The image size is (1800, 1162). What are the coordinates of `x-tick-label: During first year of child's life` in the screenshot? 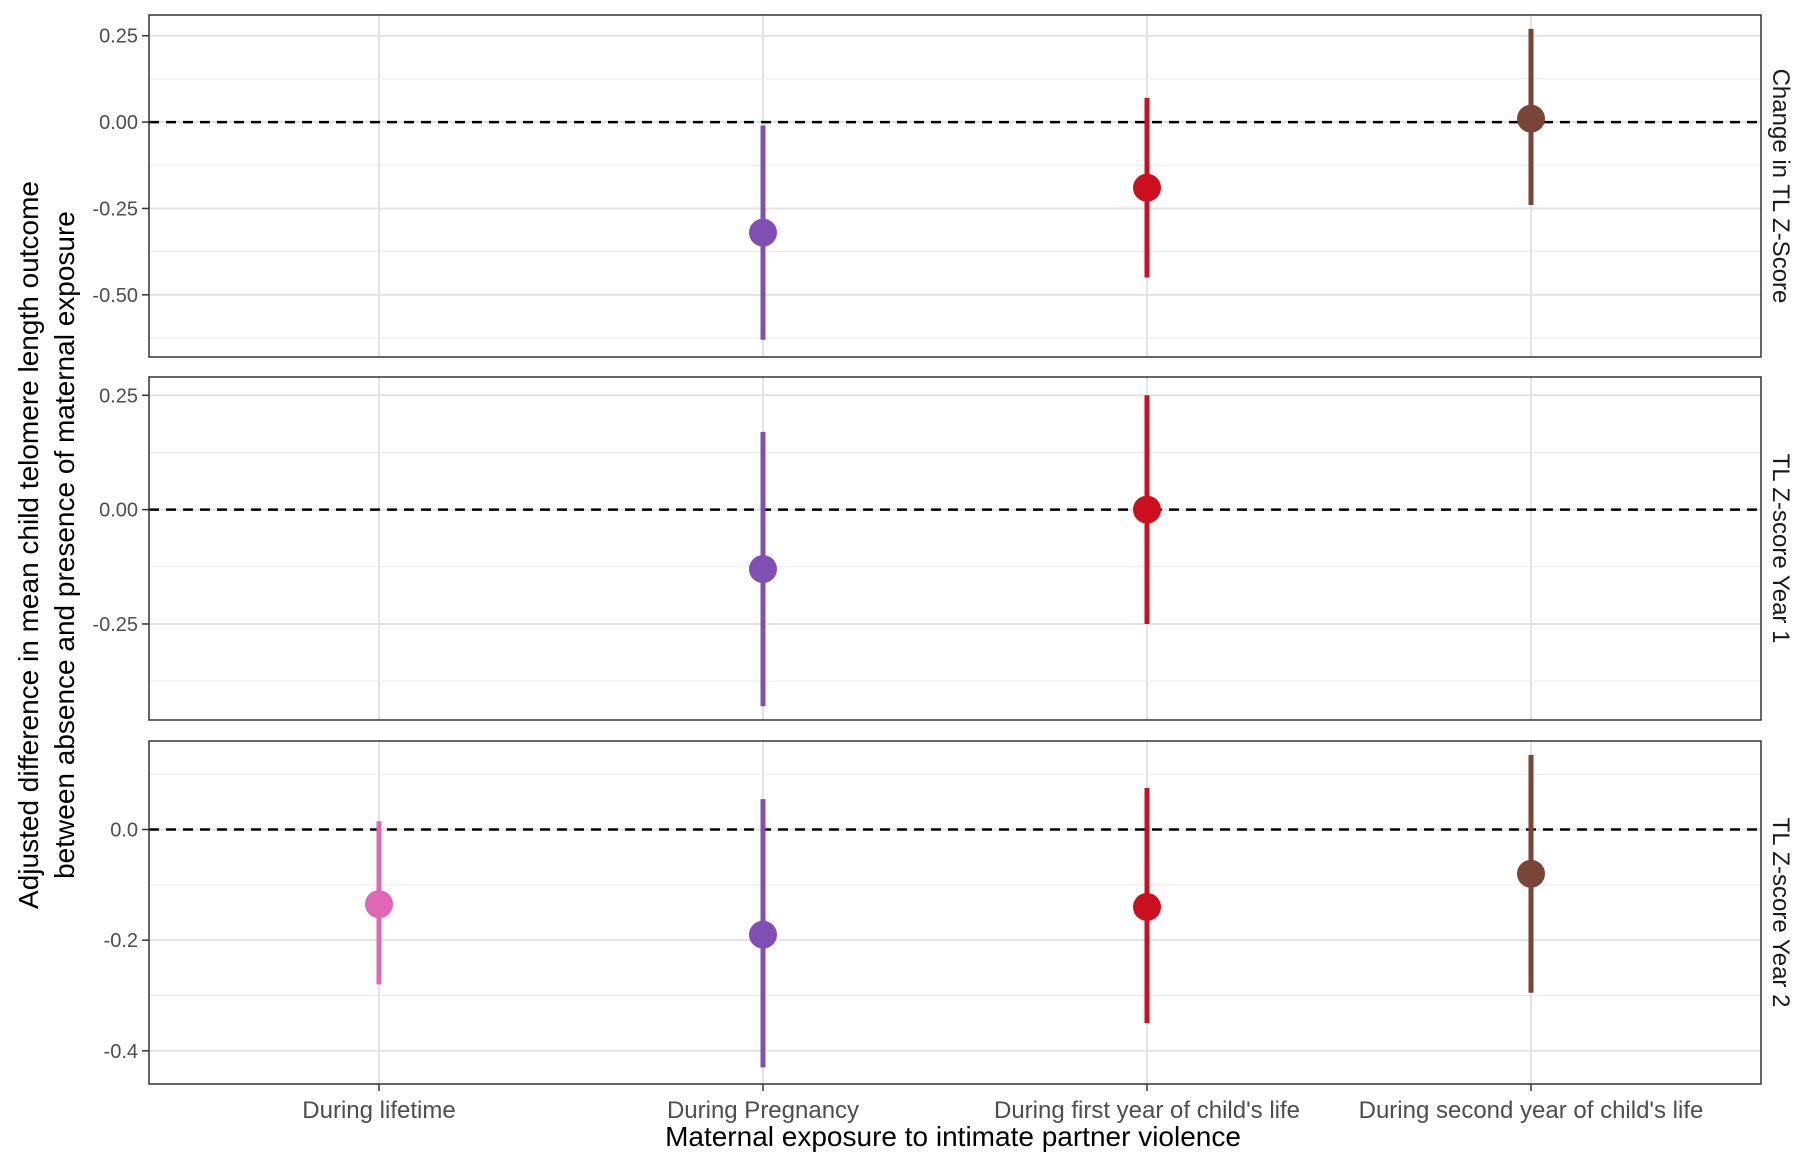 It's located at (1147, 1110).